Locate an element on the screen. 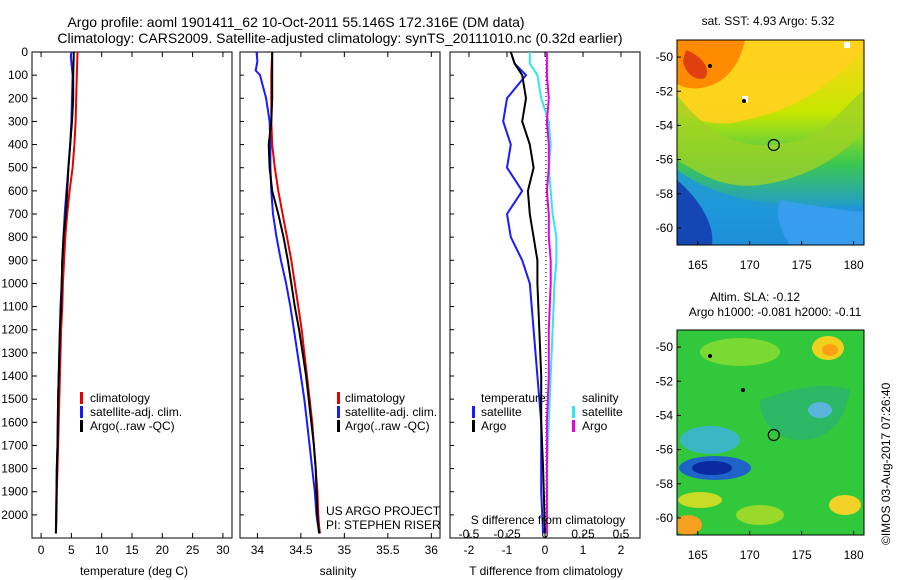 The image size is (900, 580). sla-positive-eddy-core is located at coordinates (830, 350).